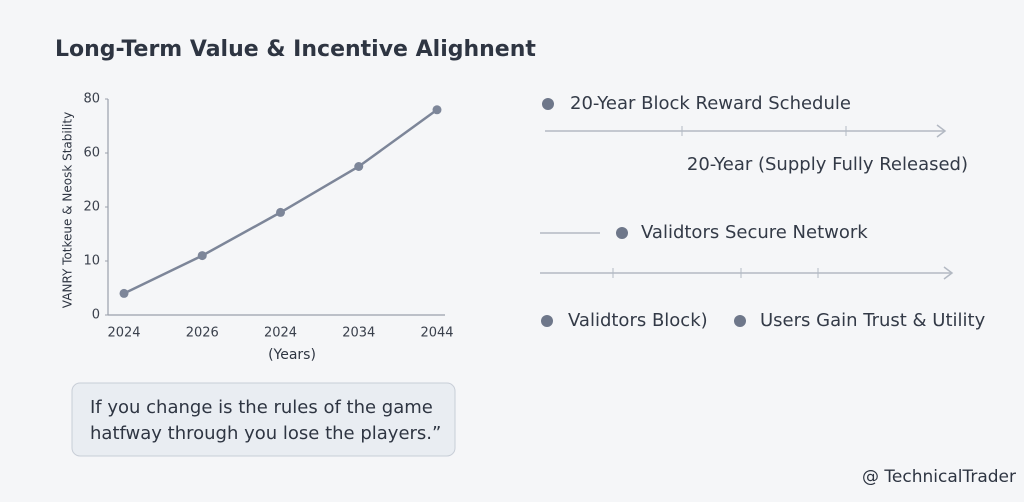 The image size is (1024, 502). I want to click on x-tick-label: 2034, so click(358, 333).